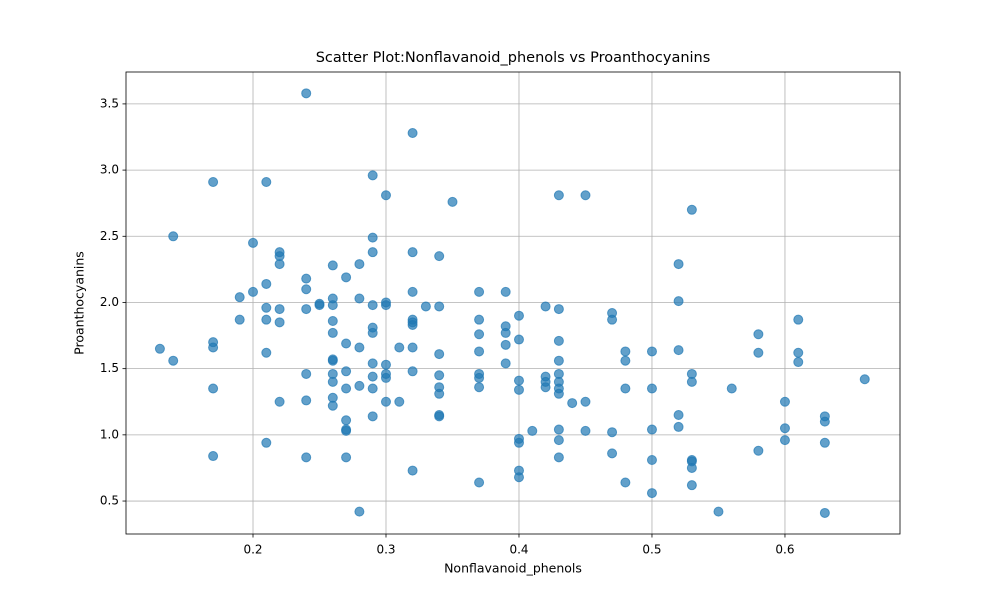 The width and height of the screenshot is (1000, 600). I want to click on x-tick-label: 0.6, so click(784, 550).